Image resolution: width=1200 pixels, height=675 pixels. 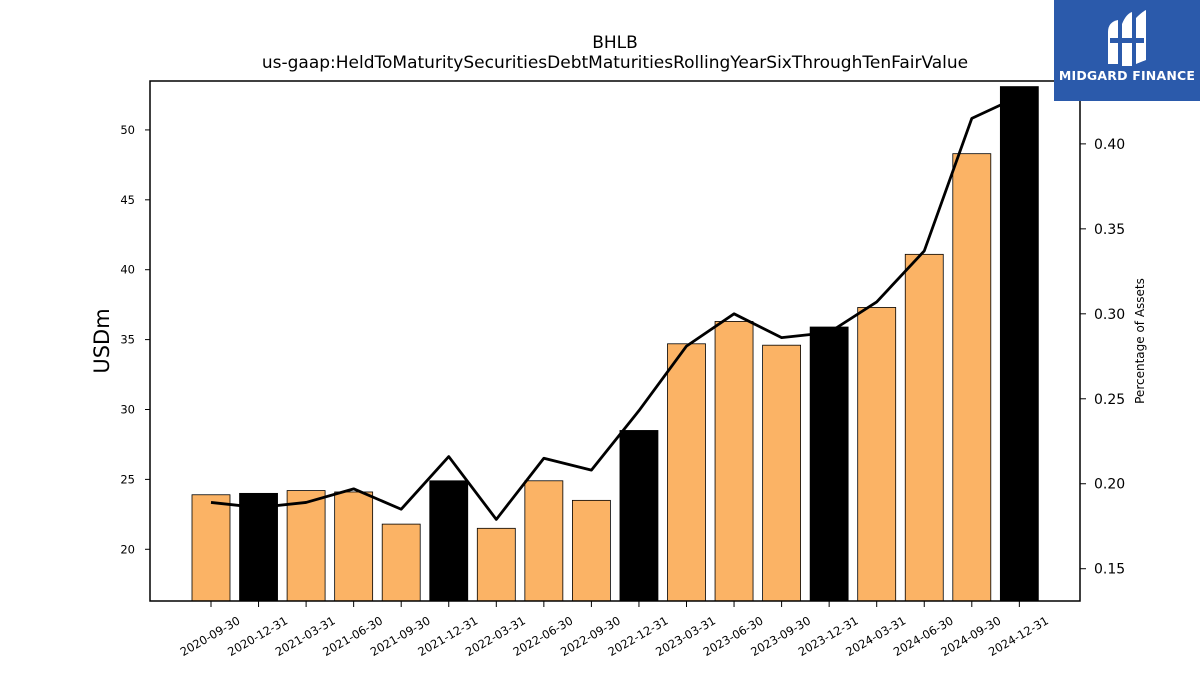 What do you see at coordinates (127, 409) in the screenshot?
I see `y-tick-label-left: 30` at bounding box center [127, 409].